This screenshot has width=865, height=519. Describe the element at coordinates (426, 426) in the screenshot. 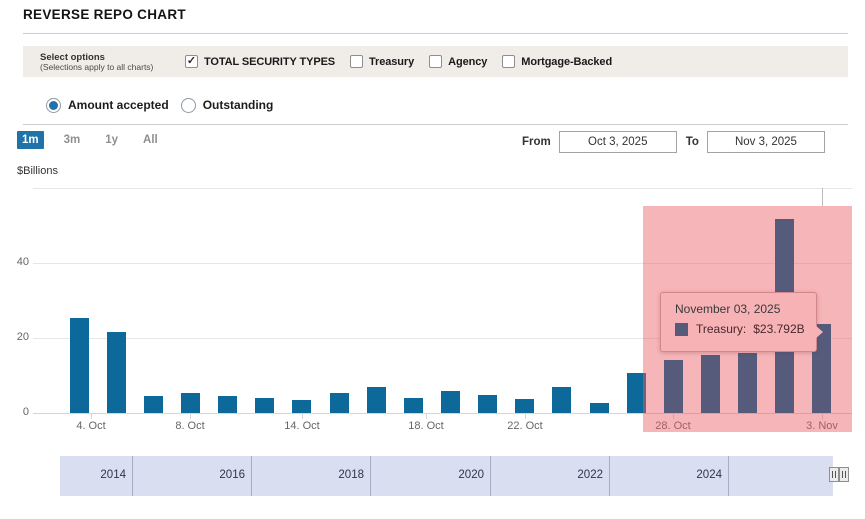

I see `x-tick-label: 18. Oct` at that location.